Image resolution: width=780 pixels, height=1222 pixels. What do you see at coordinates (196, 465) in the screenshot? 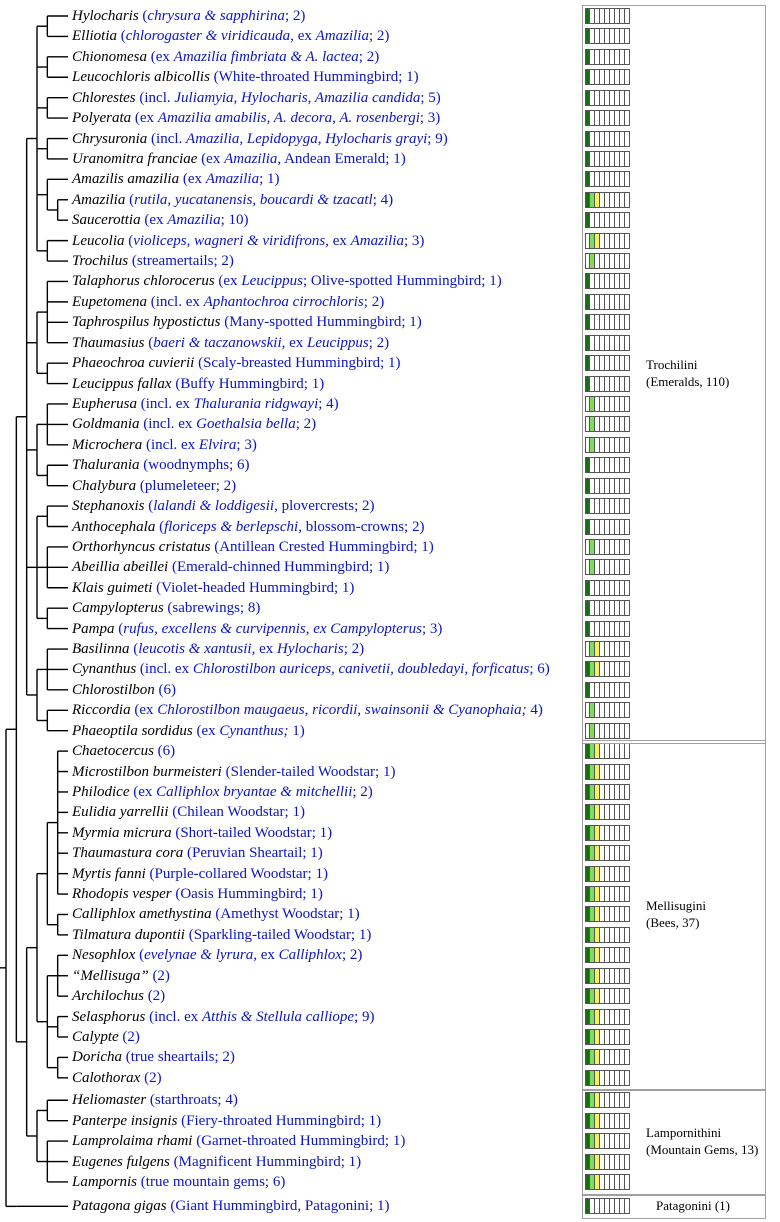
I see `taxon-description: (woodnymphs; 6)` at bounding box center [196, 465].